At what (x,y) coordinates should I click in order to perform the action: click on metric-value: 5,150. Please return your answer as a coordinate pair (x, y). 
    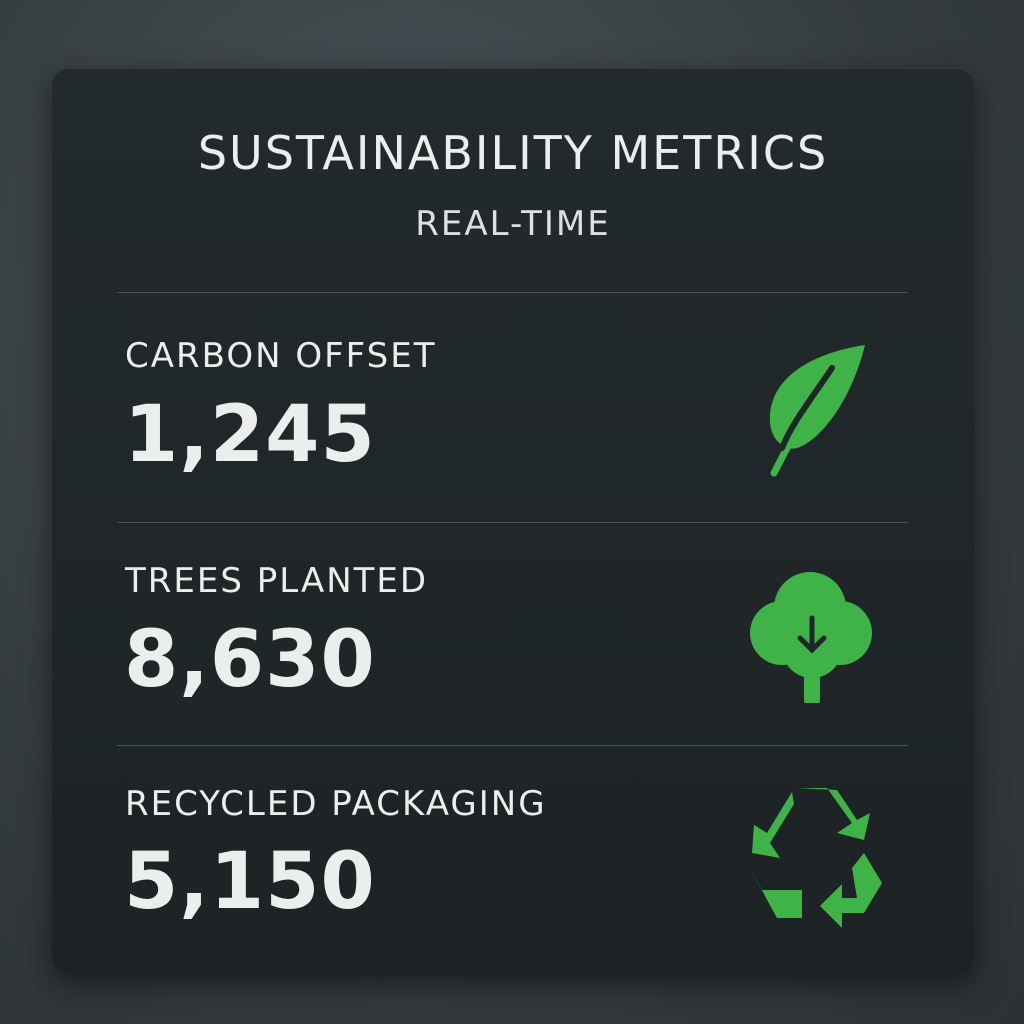
    Looking at the image, I should click on (250, 882).